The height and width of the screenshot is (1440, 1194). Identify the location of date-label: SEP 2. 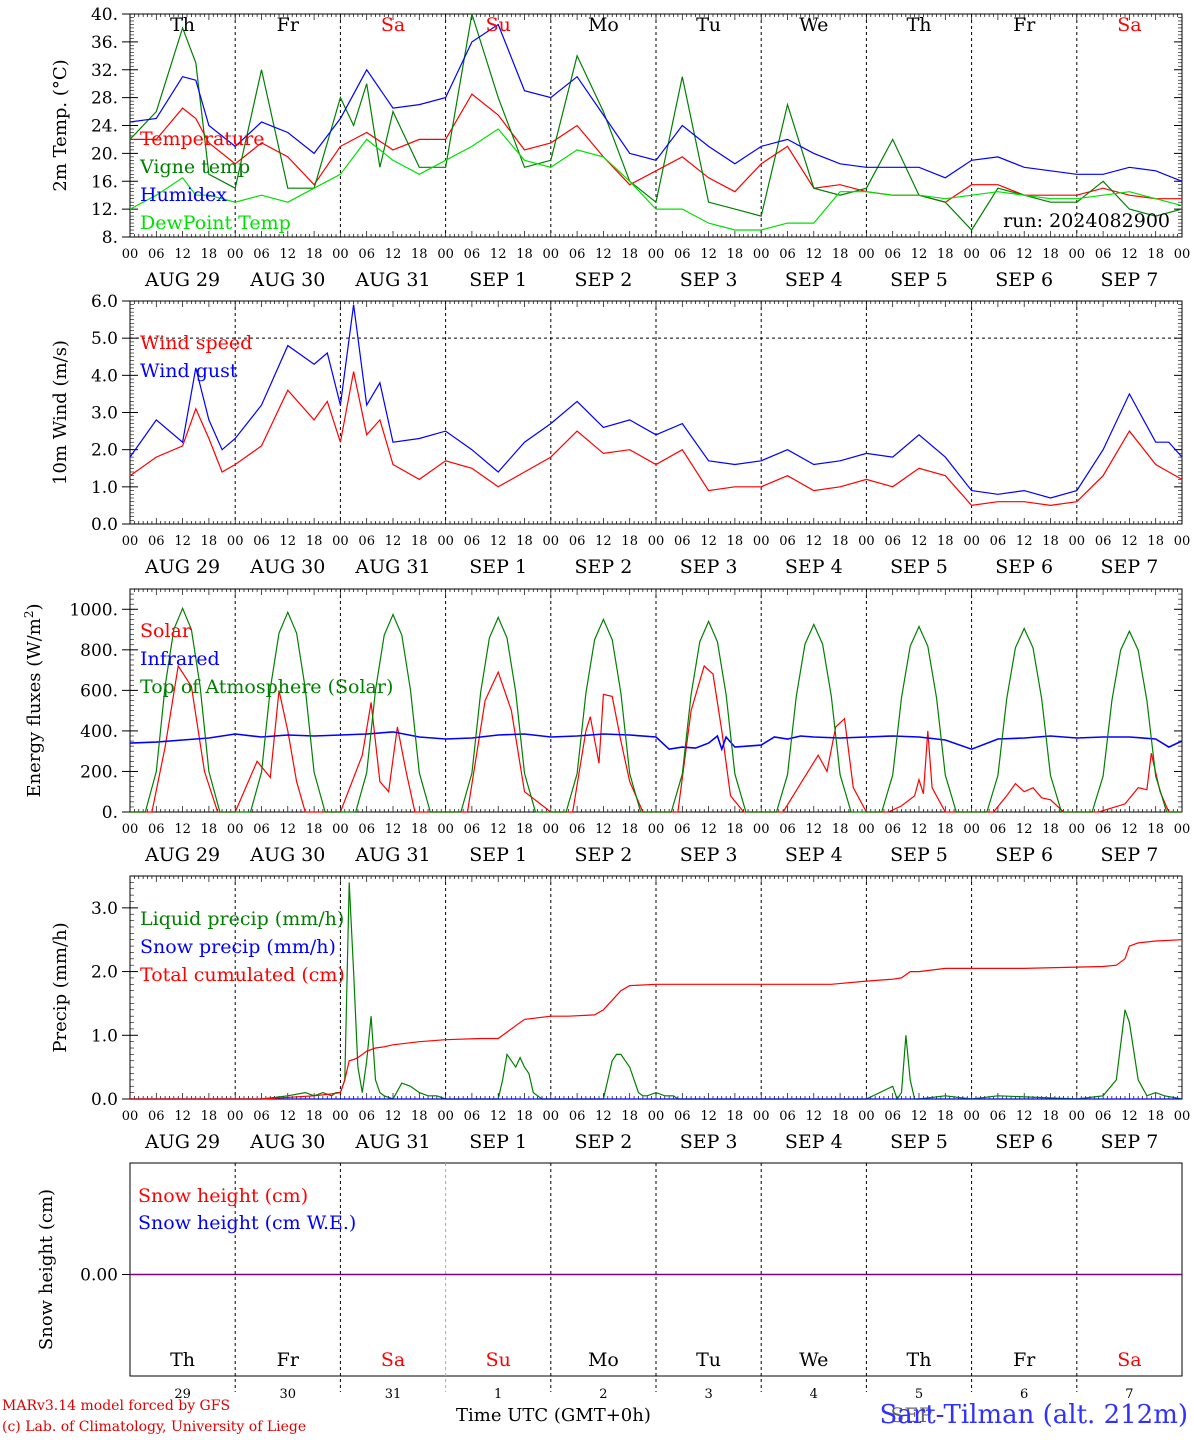
(603, 280).